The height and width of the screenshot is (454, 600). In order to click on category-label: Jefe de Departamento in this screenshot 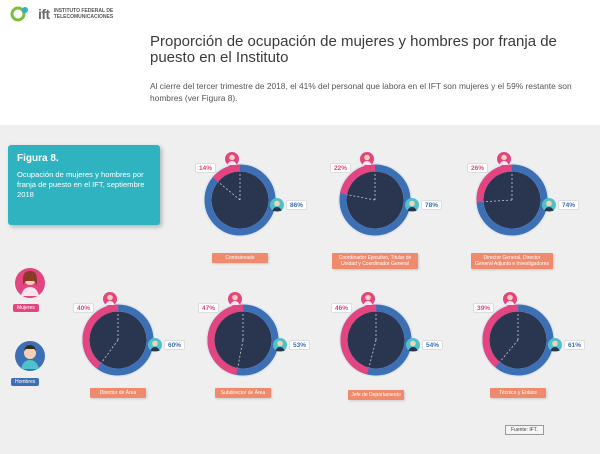, I will do `click(376, 395)`.